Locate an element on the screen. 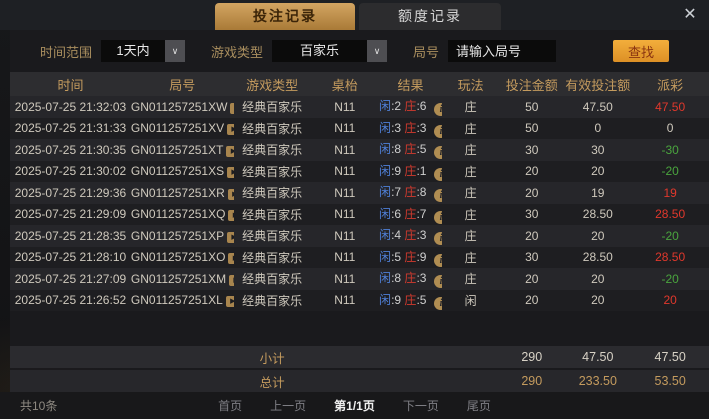 The height and width of the screenshot is (419, 709). cell-result: 闲:7 庄:8i is located at coordinates (410, 193).